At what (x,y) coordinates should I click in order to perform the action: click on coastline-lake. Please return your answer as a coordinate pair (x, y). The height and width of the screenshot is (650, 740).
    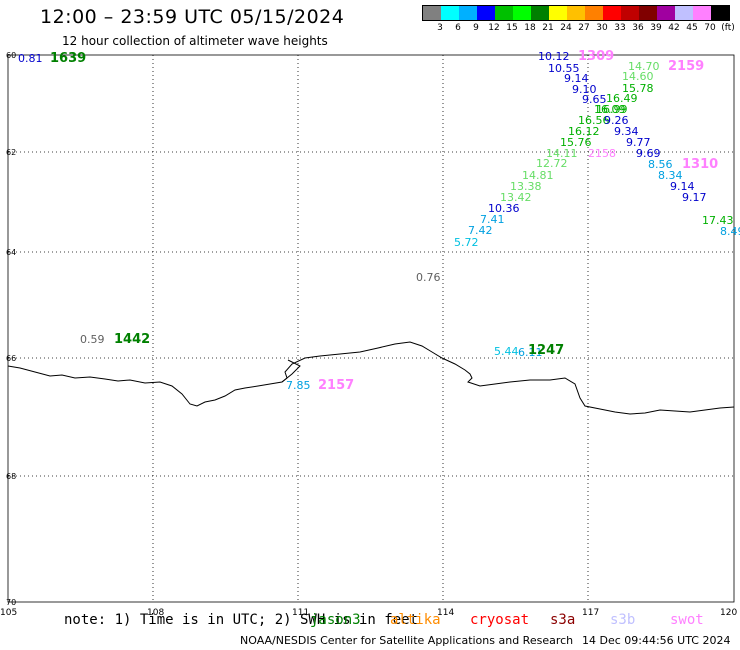
    Looking at the image, I should click on (291, 371).